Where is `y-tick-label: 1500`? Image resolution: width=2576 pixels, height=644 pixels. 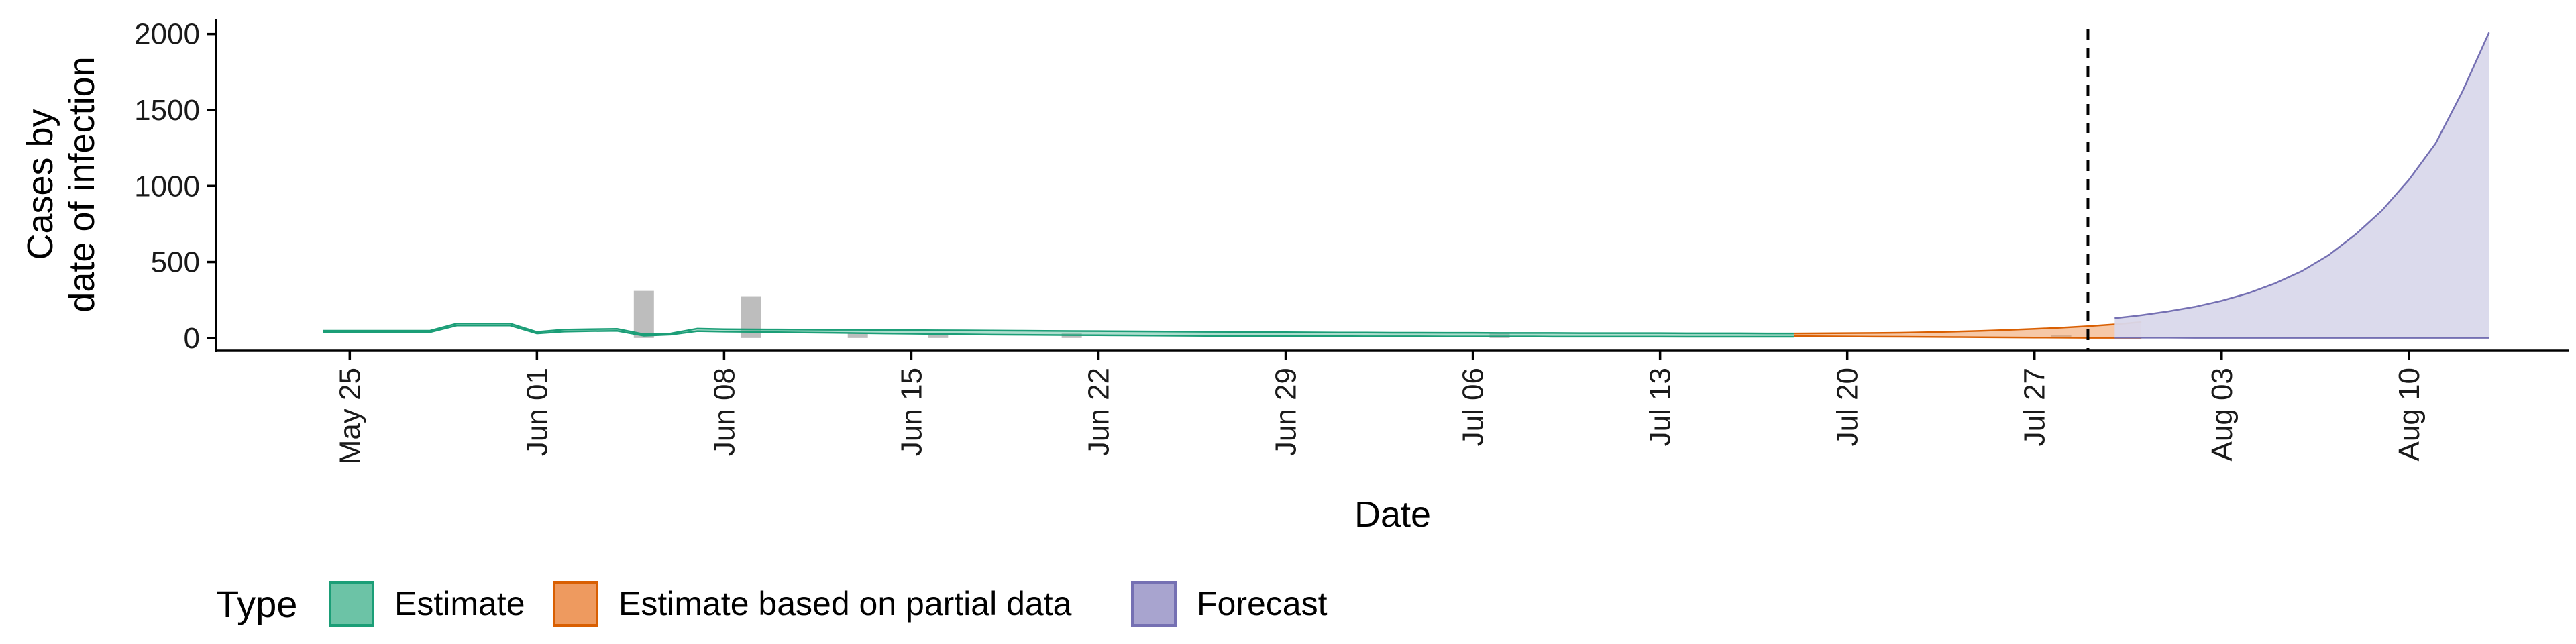 y-tick-label: 1500 is located at coordinates (167, 110).